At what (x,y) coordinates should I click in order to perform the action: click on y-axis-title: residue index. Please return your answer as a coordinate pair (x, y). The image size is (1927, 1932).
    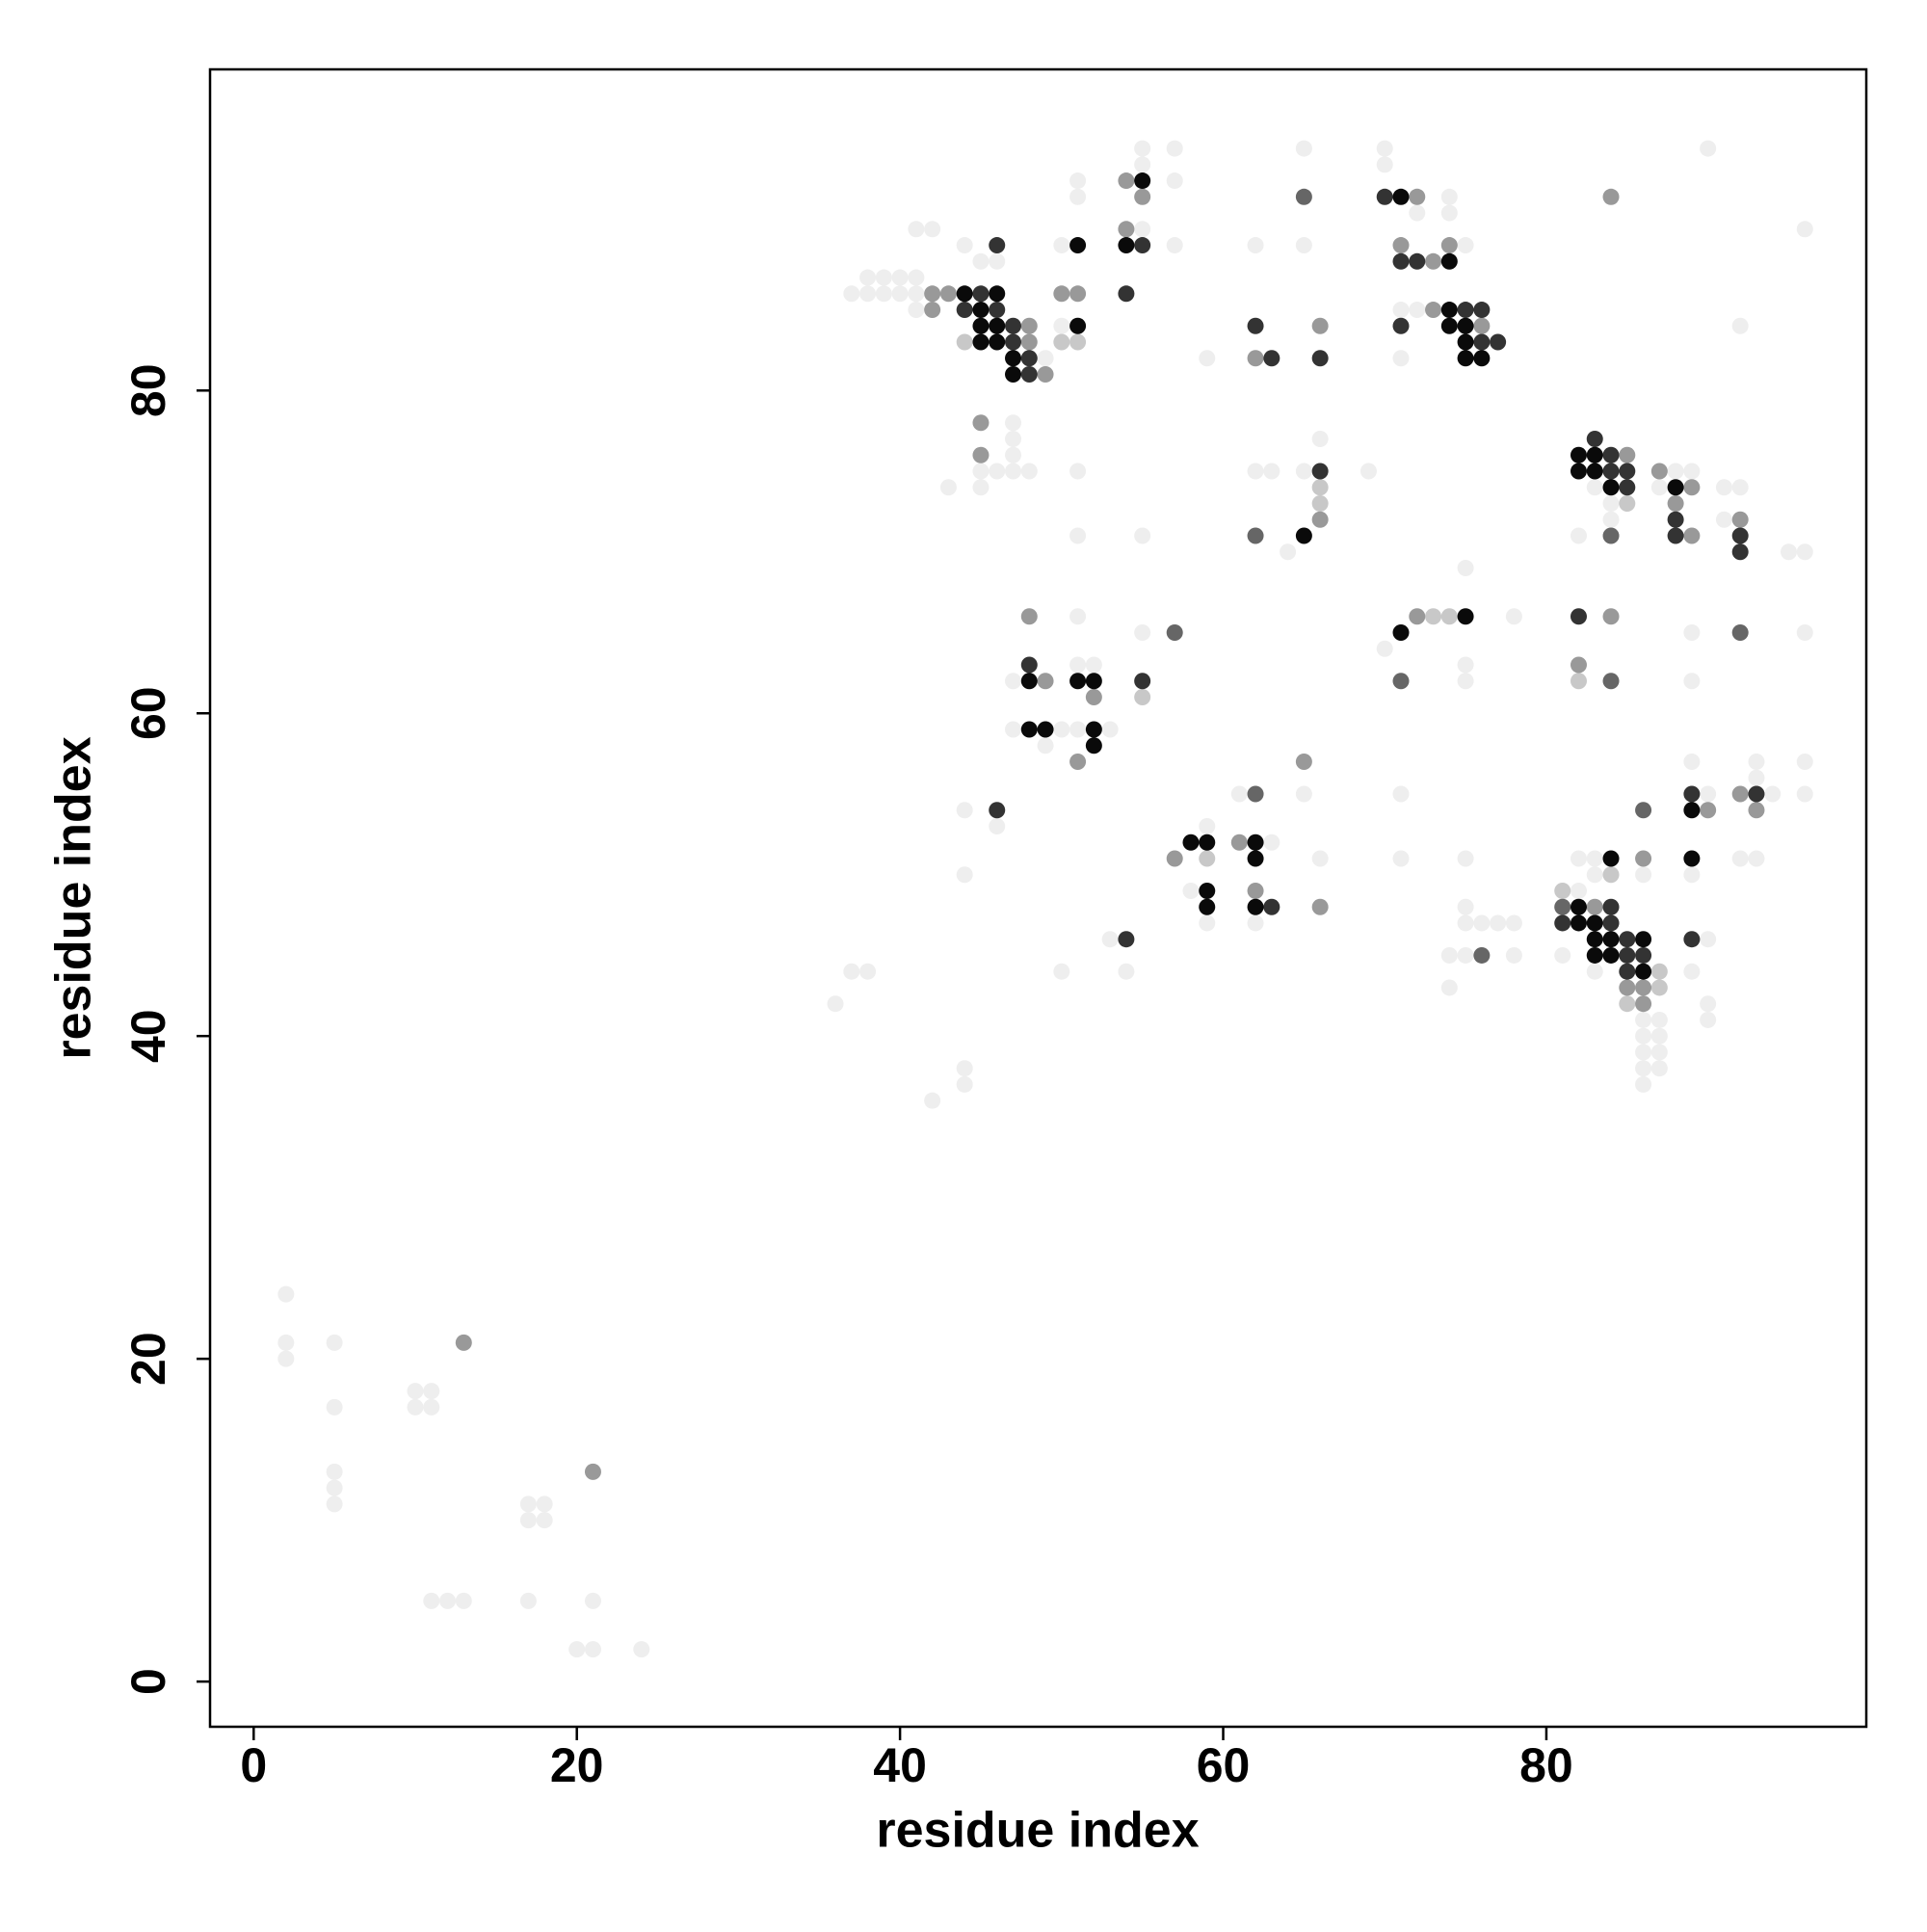
    Looking at the image, I should click on (74, 897).